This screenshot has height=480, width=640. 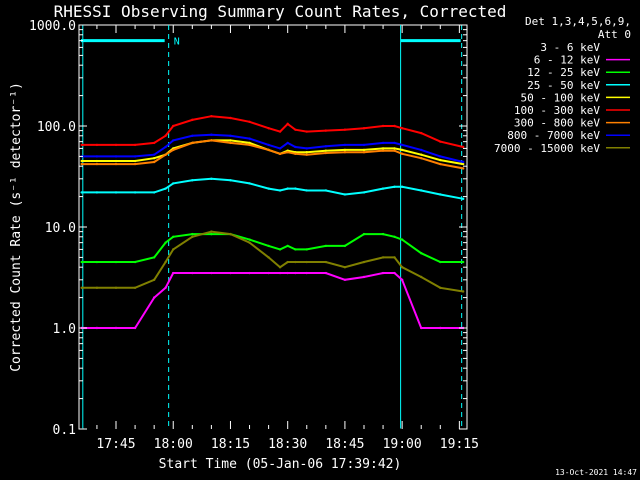 I want to click on footer-date: 13-Oct-2021 14:47, so click(x=596, y=472).